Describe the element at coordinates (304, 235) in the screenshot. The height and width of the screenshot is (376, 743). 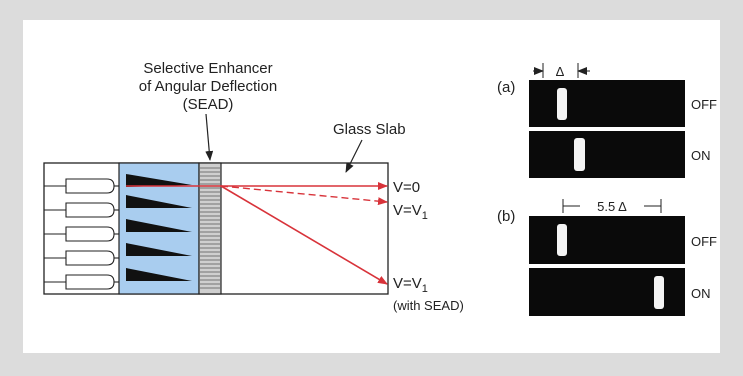
I see `beam-v1-sead` at that location.